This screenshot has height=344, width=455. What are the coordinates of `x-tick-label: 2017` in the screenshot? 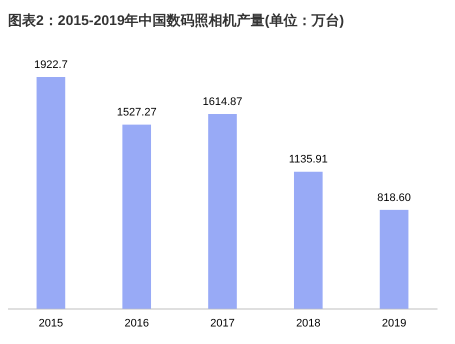 It's located at (222, 323).